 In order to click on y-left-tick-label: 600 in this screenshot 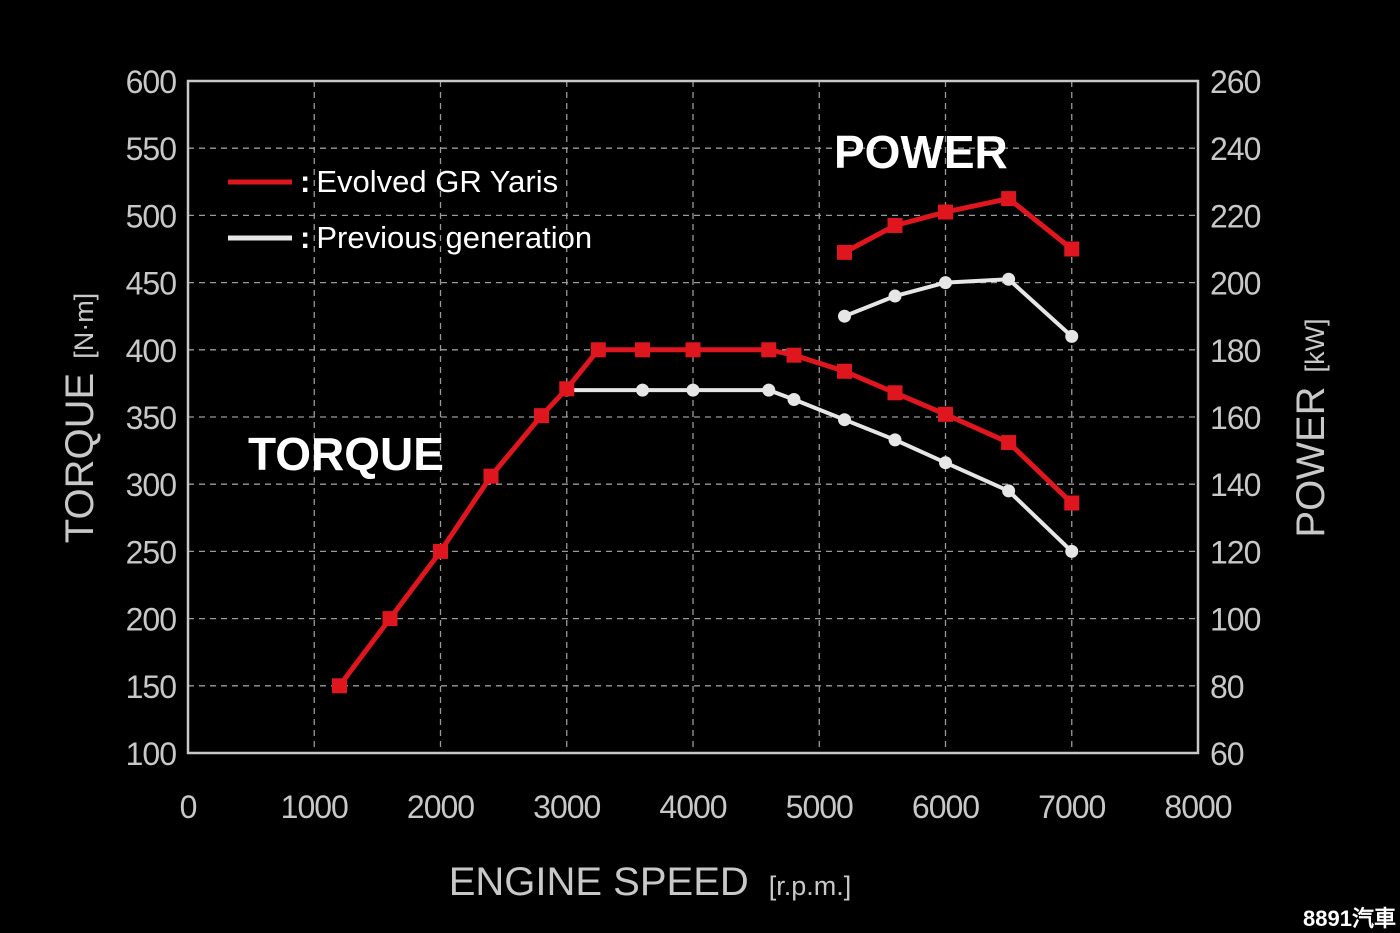, I will do `click(151, 82)`.